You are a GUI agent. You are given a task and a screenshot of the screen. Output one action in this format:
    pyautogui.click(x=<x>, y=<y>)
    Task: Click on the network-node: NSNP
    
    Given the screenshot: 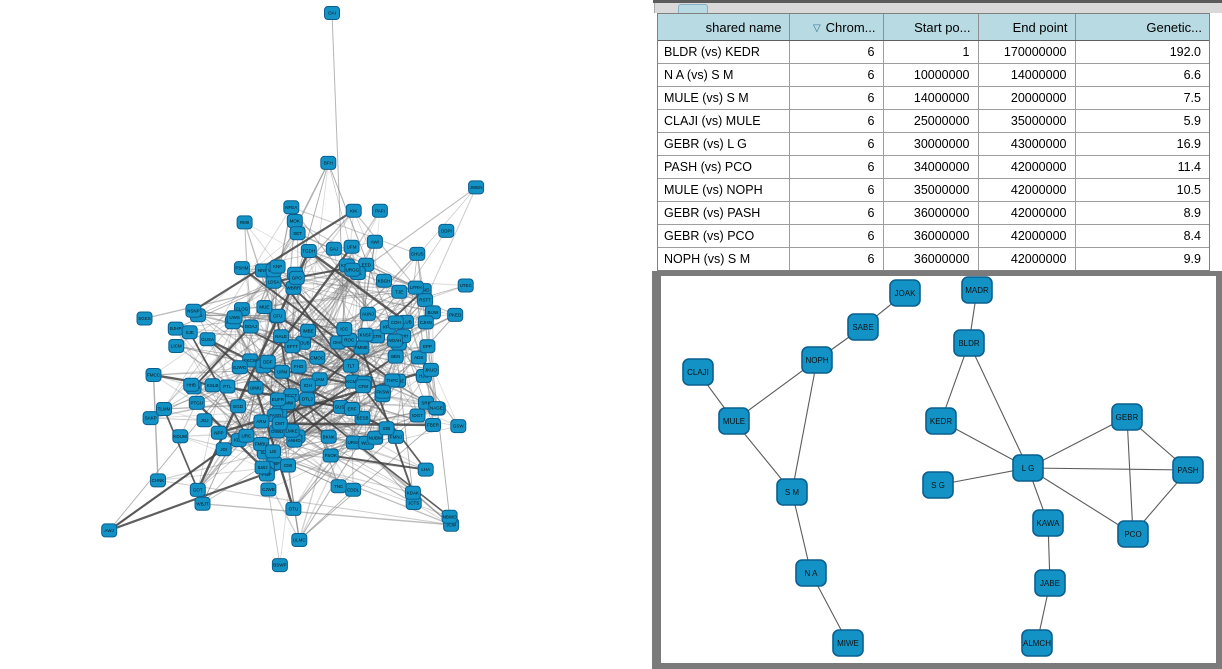 What is the action you would take?
    pyautogui.click(x=193, y=310)
    